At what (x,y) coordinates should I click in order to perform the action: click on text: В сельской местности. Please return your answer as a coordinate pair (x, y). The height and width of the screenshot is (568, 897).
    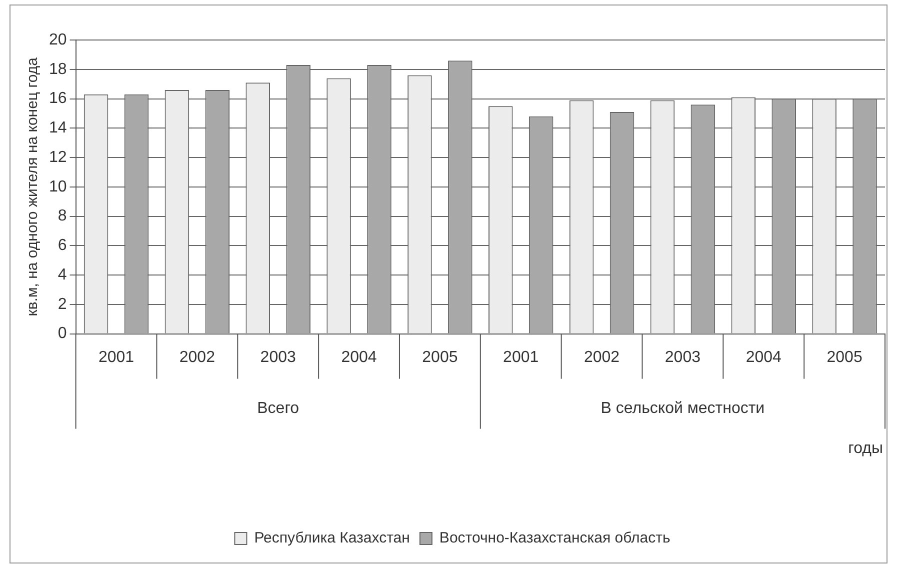
    Looking at the image, I should click on (682, 409).